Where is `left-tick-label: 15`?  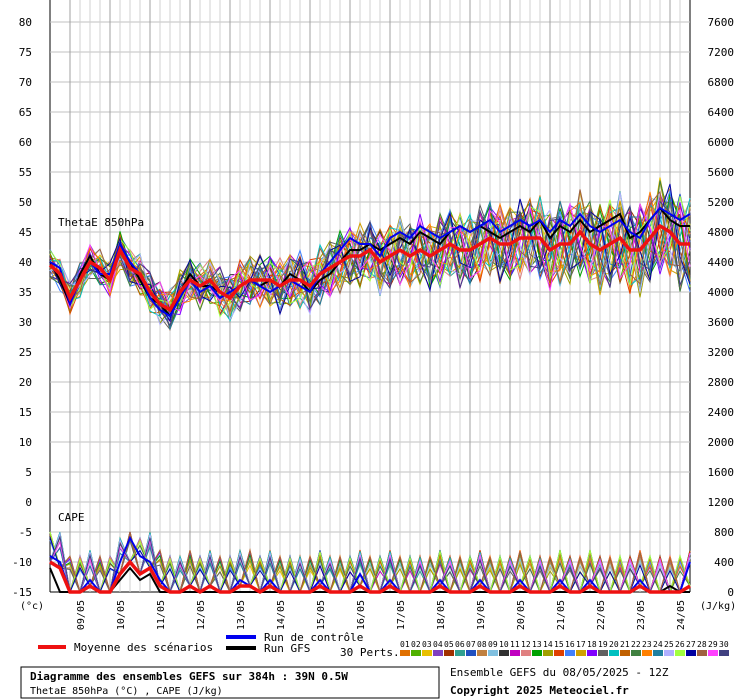 left-tick-label: 15 is located at coordinates (25, 412).